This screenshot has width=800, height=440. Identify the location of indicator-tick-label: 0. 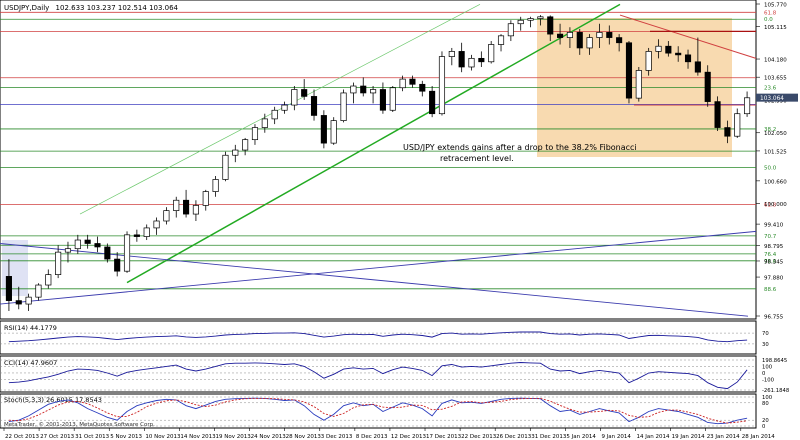
(764, 427).